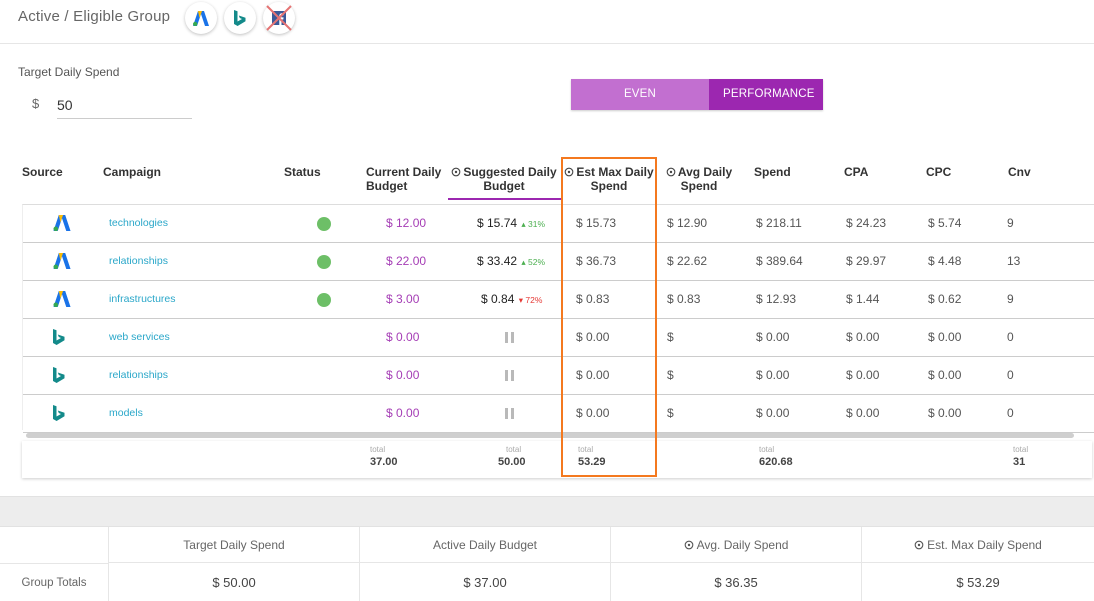 This screenshot has height=601, width=1094. What do you see at coordinates (142, 299) in the screenshot?
I see `campaign-link: infrastructures` at bounding box center [142, 299].